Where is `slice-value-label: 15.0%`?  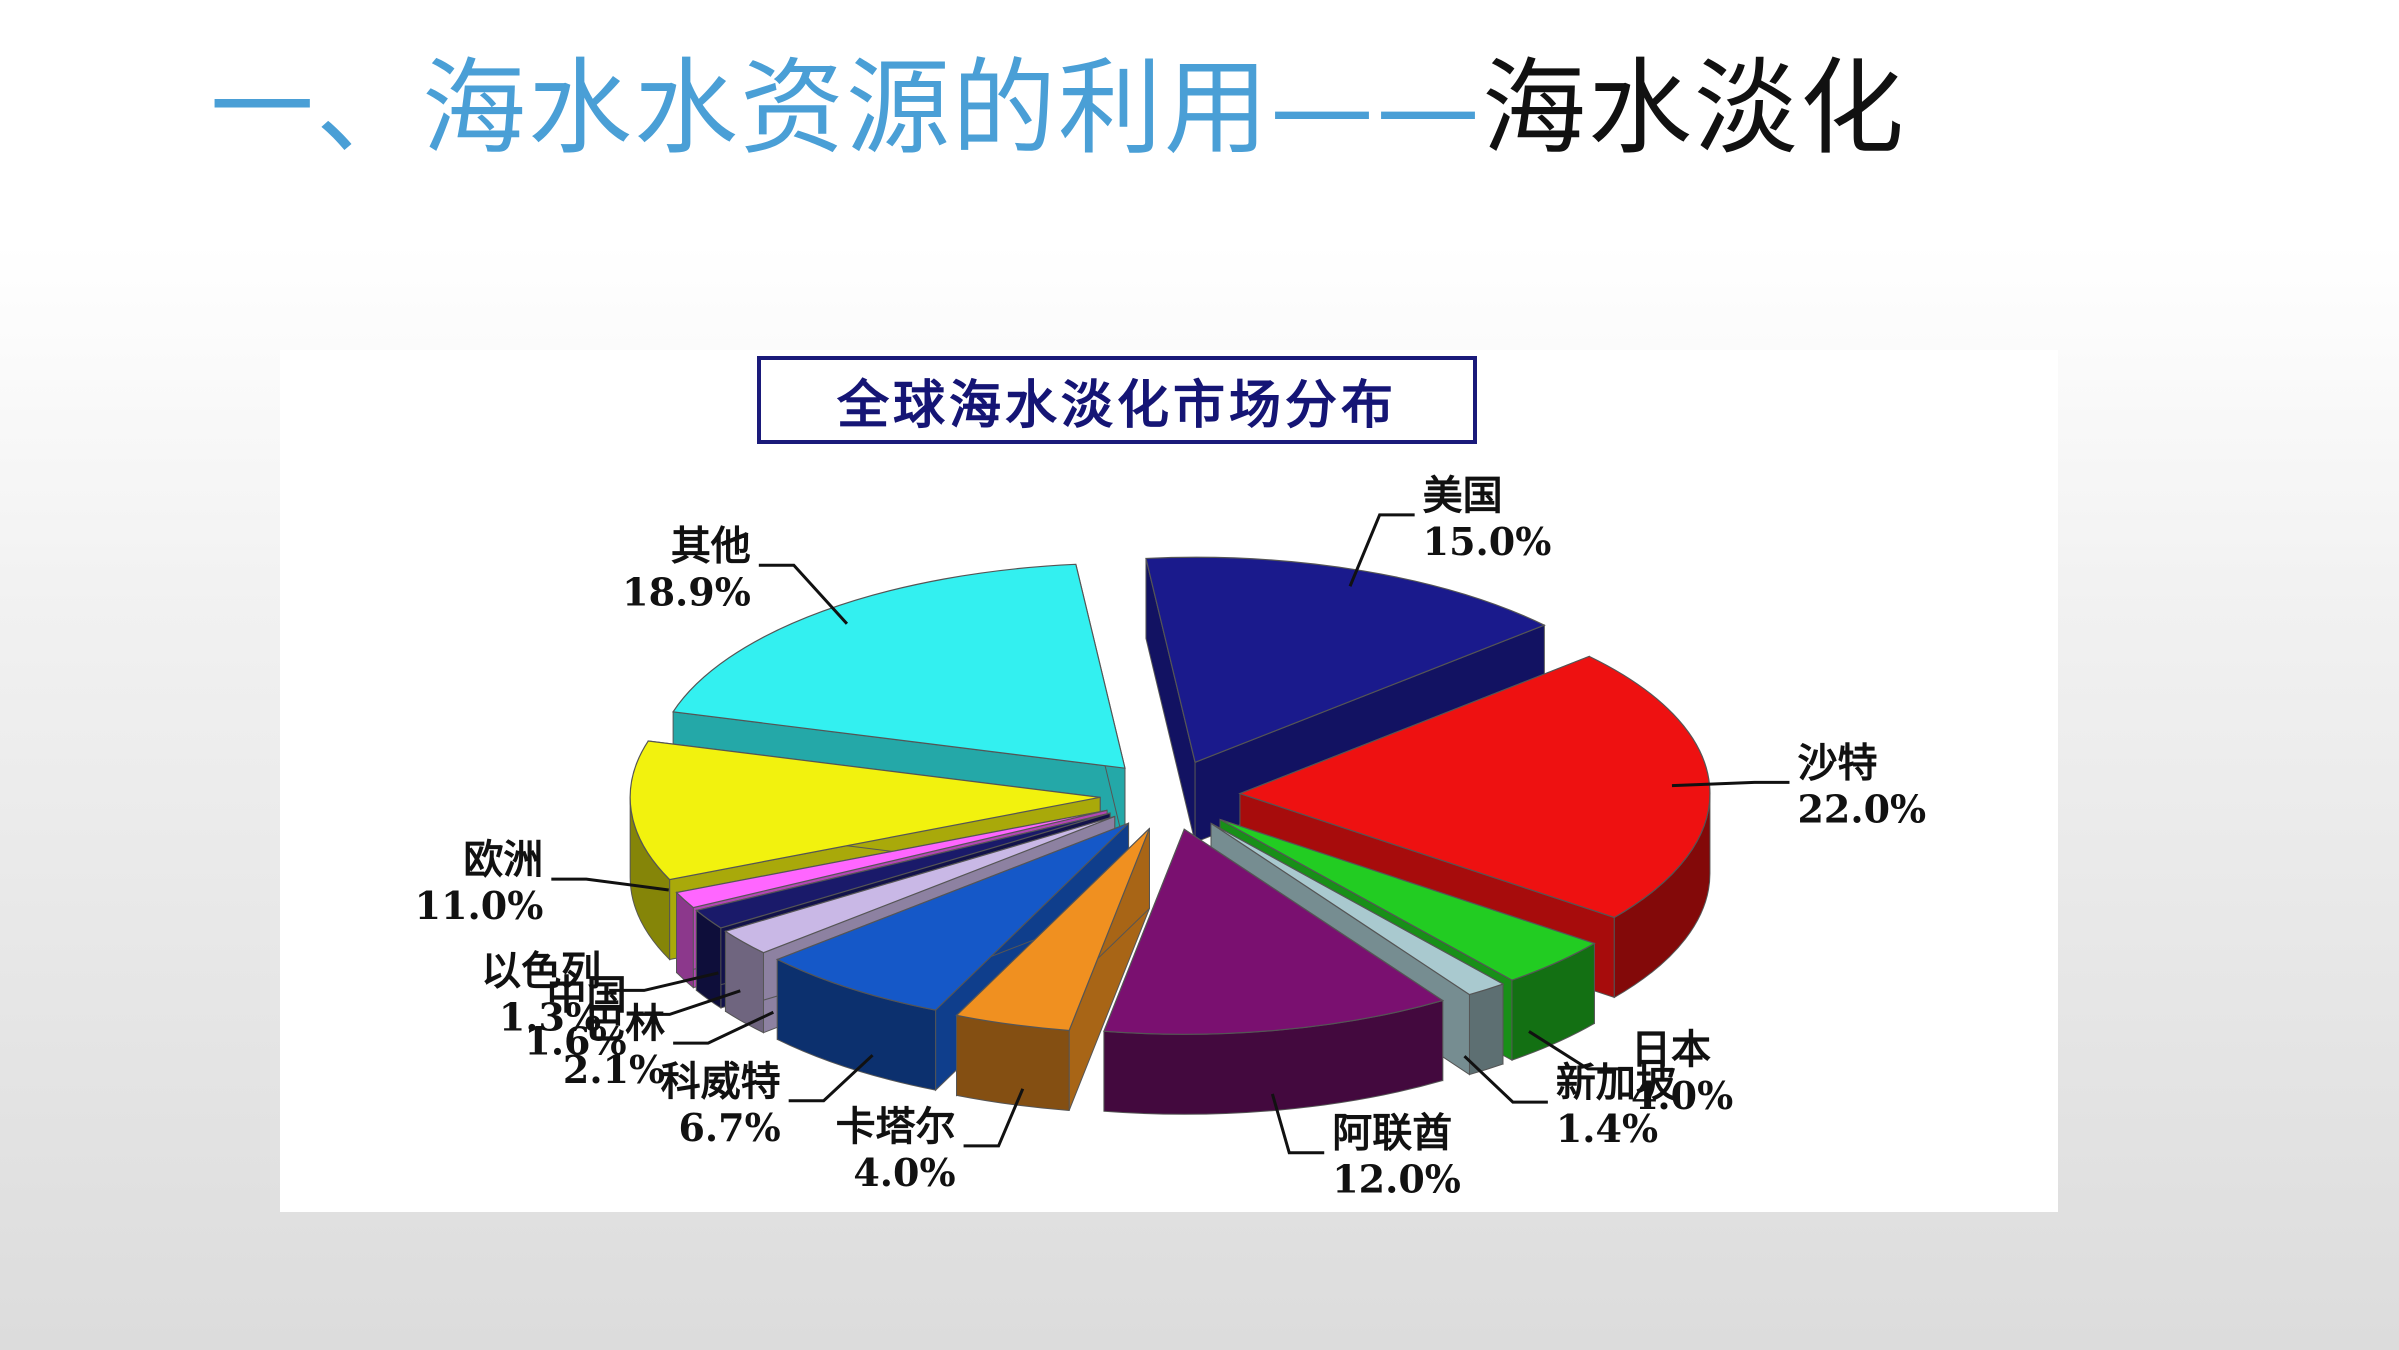 slice-value-label: 15.0% is located at coordinates (1487, 541).